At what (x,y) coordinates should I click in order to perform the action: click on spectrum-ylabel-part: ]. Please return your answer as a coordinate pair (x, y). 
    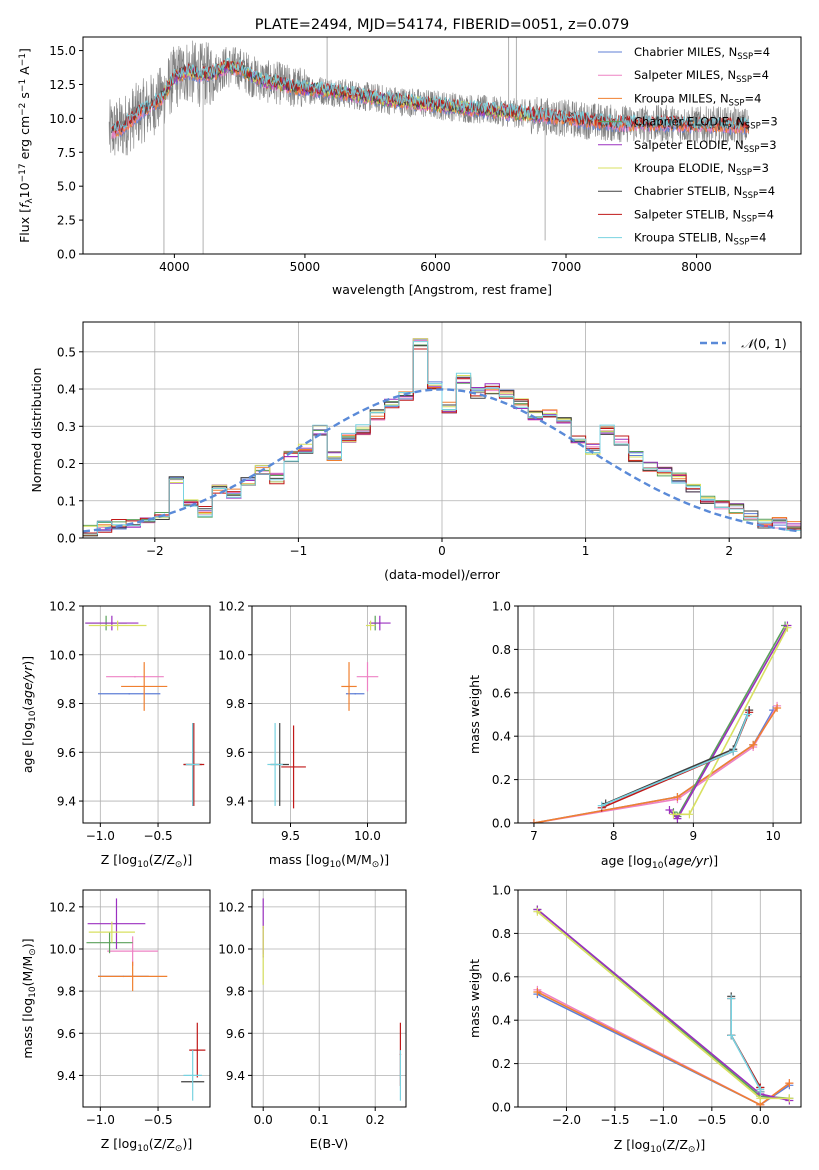
    Looking at the image, I should click on (24, 50).